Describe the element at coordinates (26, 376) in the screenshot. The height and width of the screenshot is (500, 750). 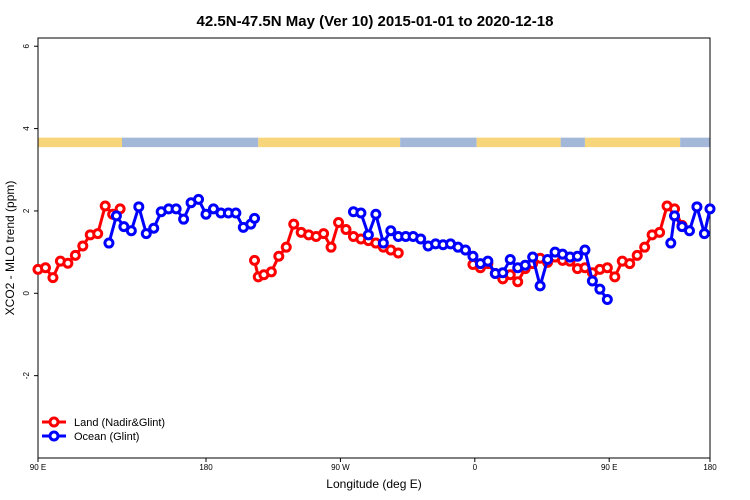
I see `y-tick-label: -2` at that location.